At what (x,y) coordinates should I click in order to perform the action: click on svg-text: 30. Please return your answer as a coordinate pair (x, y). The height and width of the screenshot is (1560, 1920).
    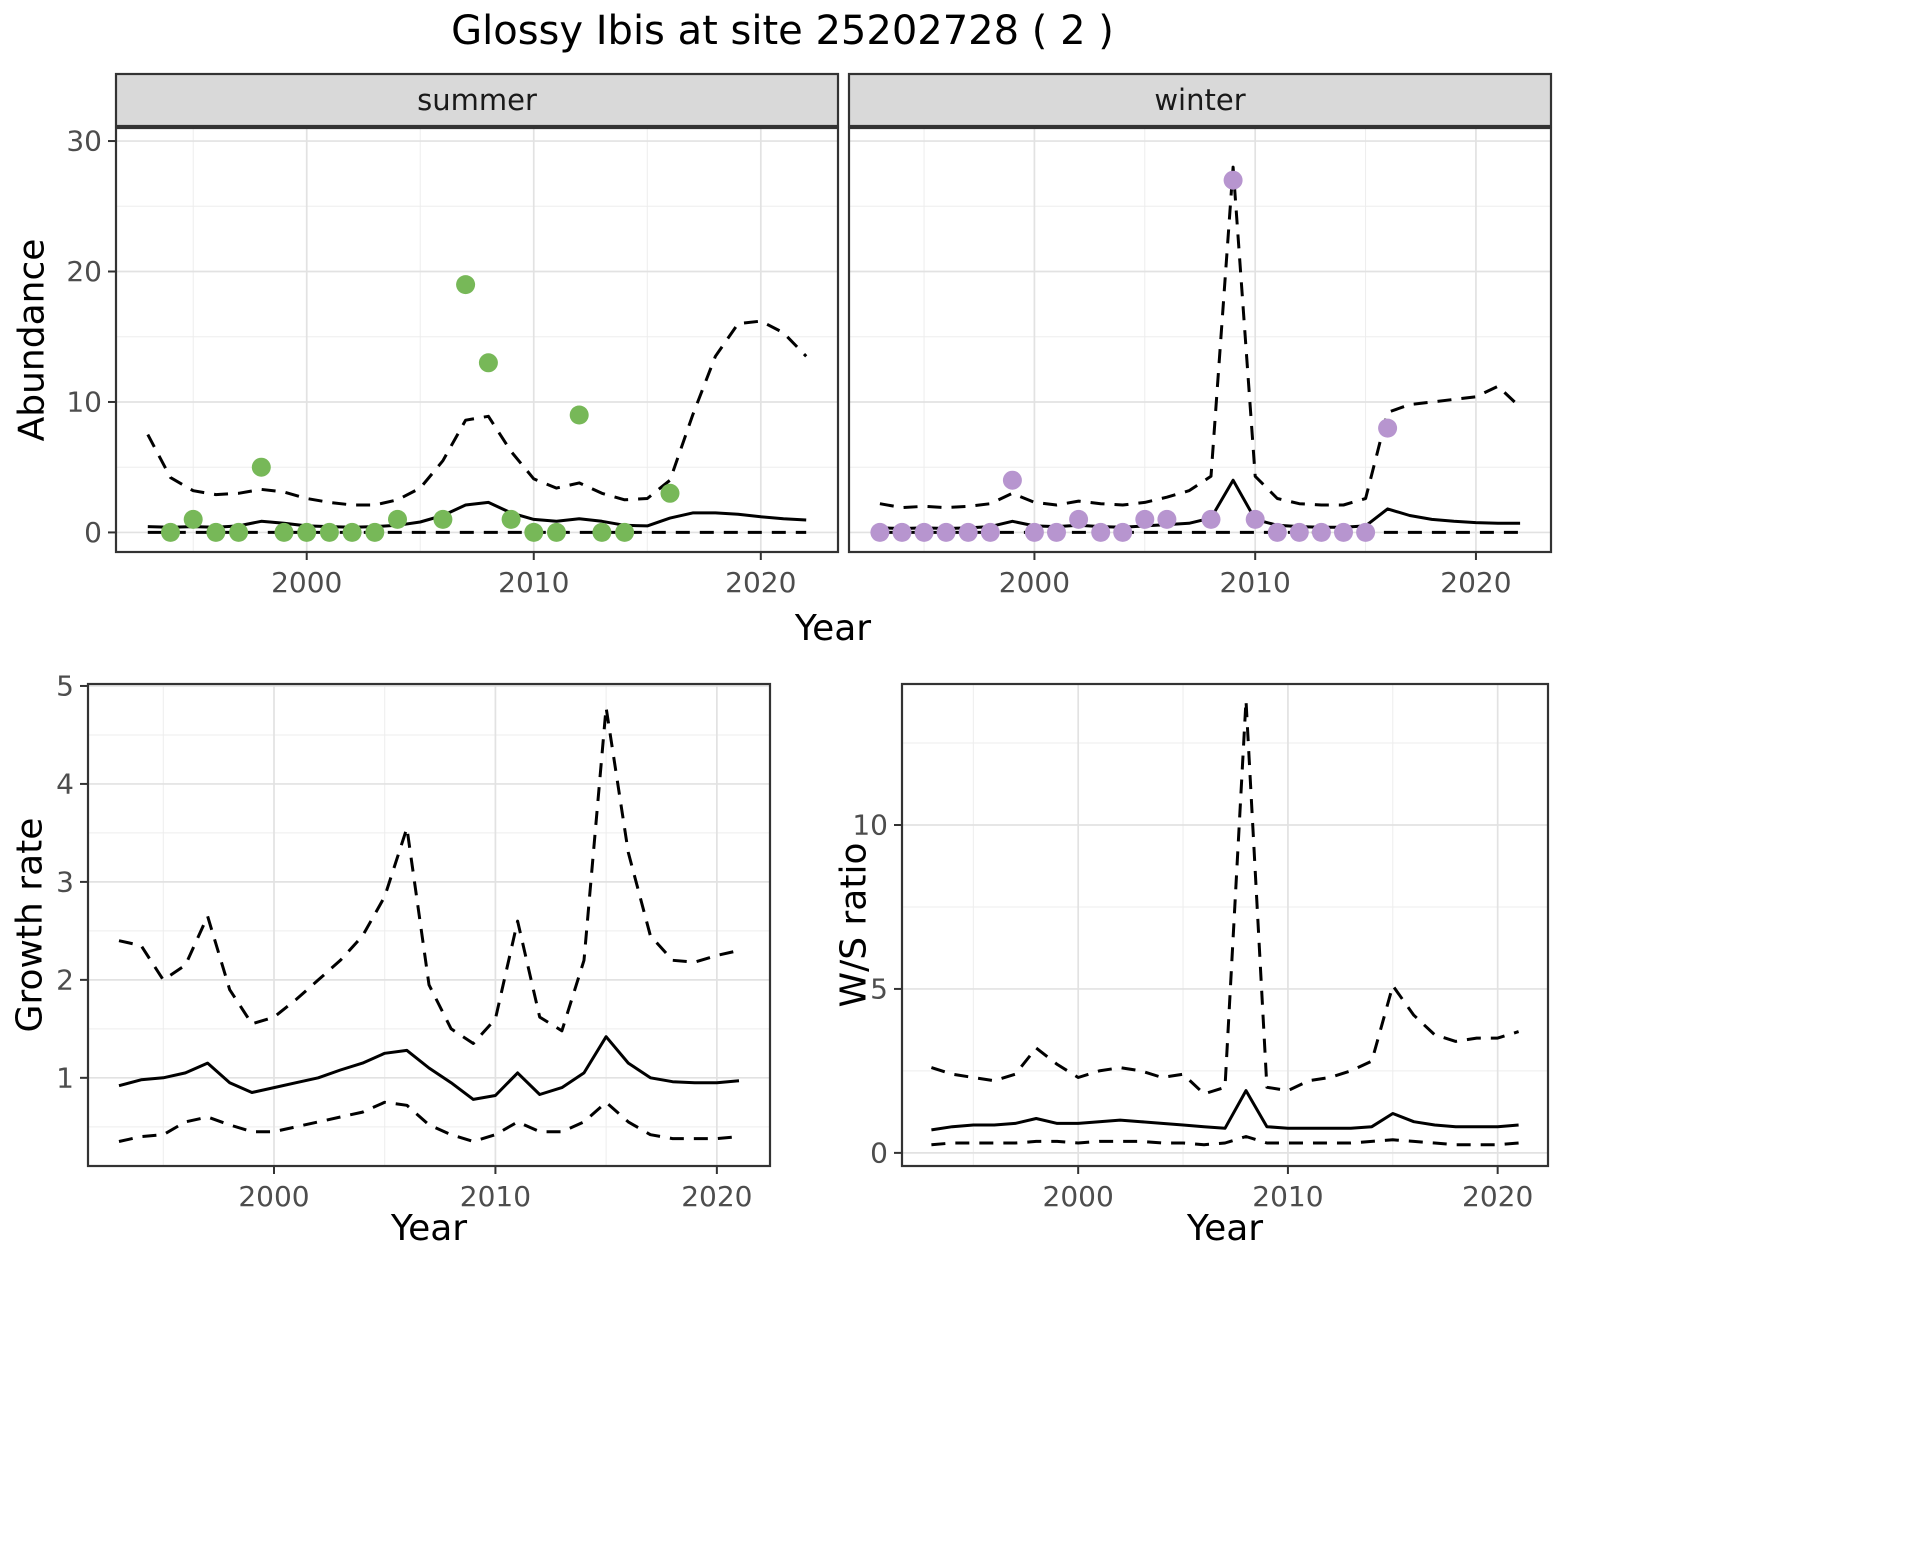
    Looking at the image, I should click on (84, 141).